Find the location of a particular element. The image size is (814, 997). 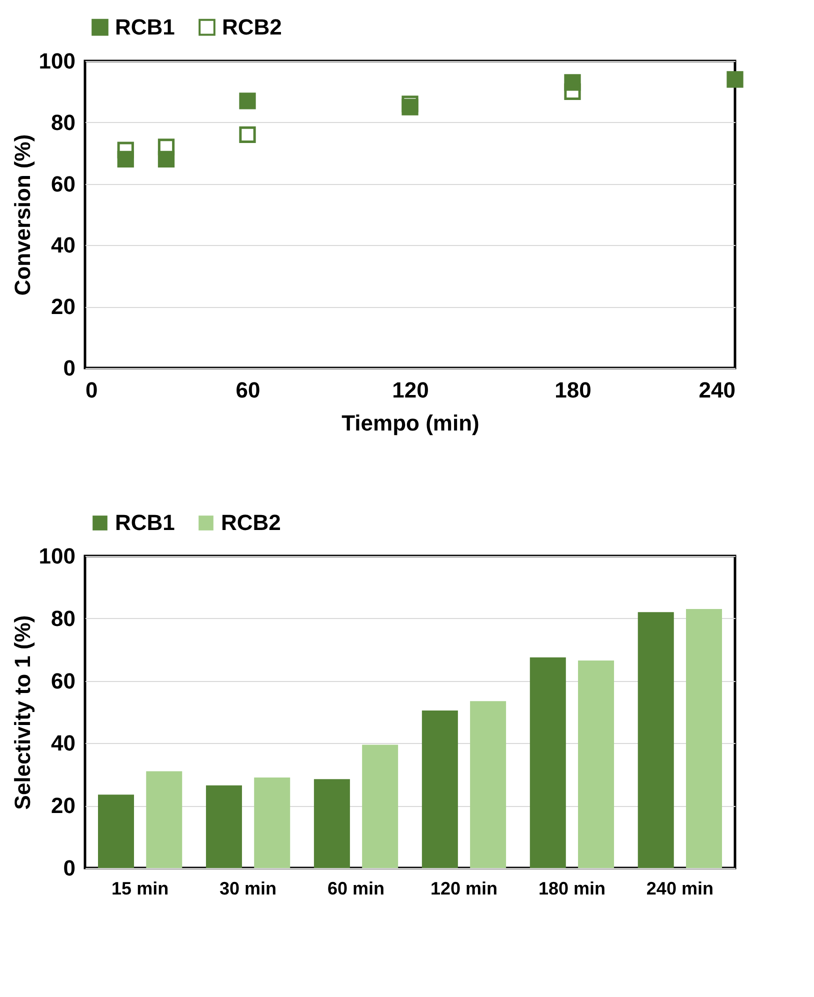

x-tick-label: 15 min is located at coordinates (140, 888).